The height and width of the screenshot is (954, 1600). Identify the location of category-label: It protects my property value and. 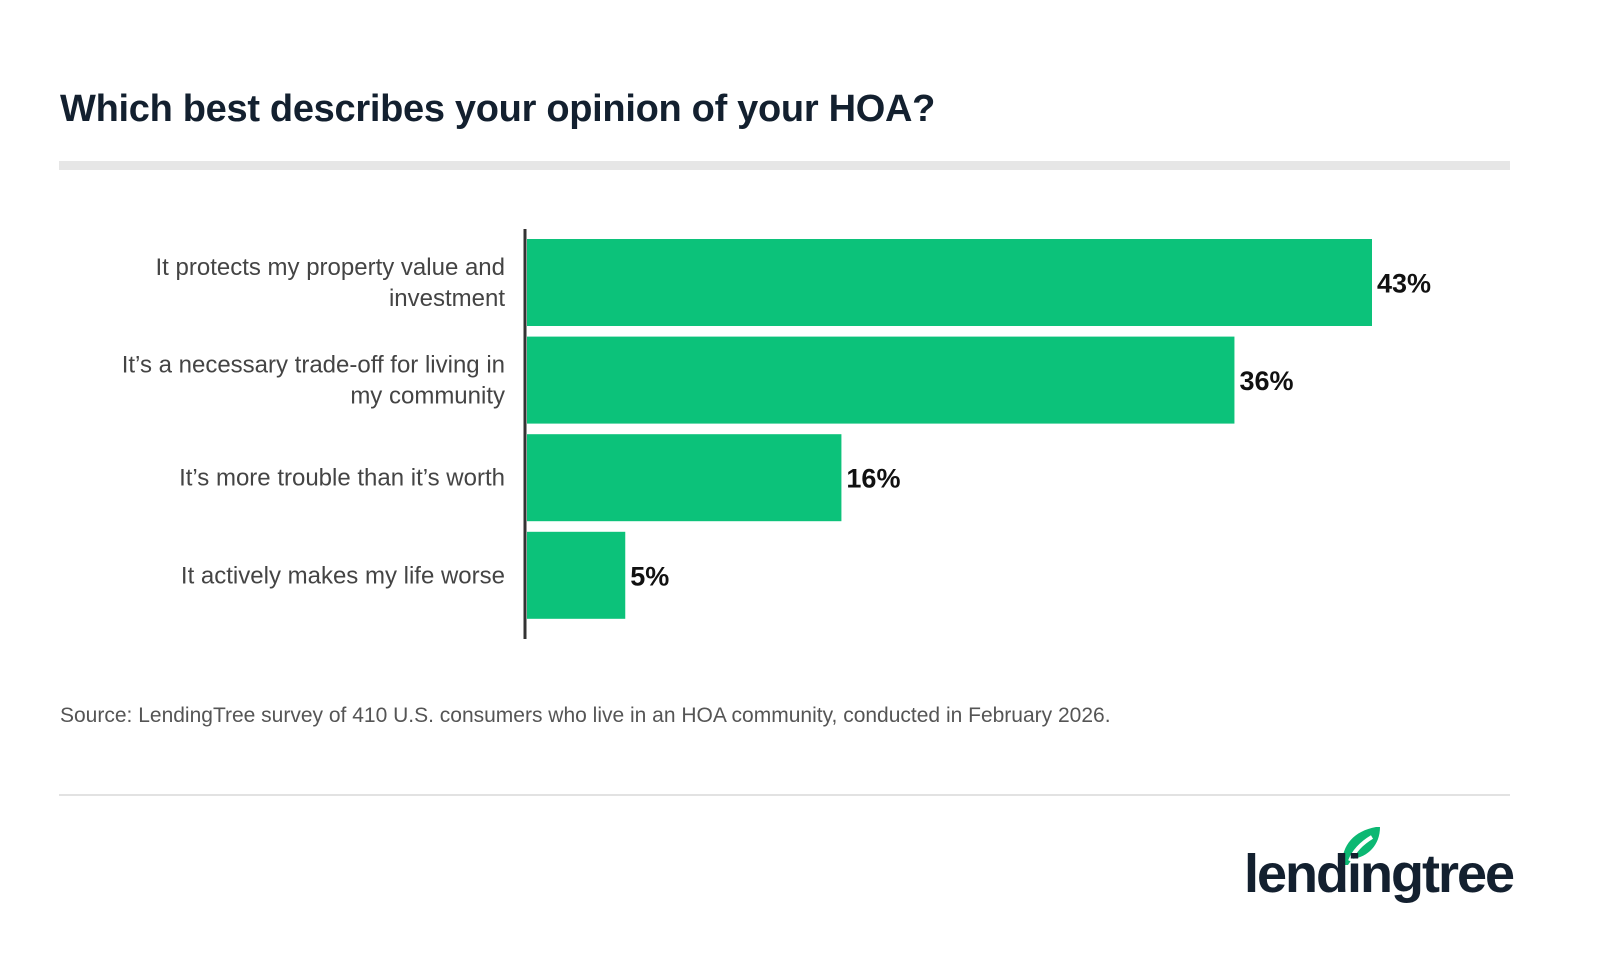
(331, 267).